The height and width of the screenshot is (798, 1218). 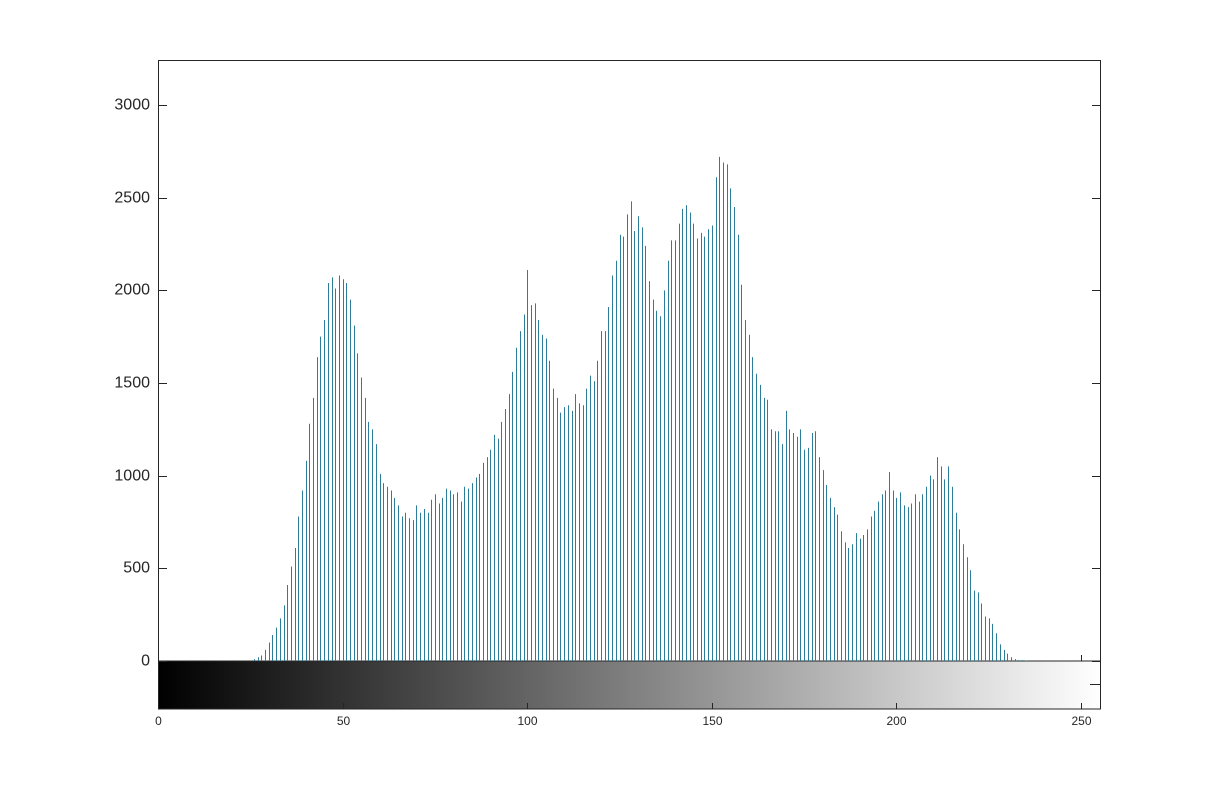 I want to click on colorbar, so click(x=629, y=685).